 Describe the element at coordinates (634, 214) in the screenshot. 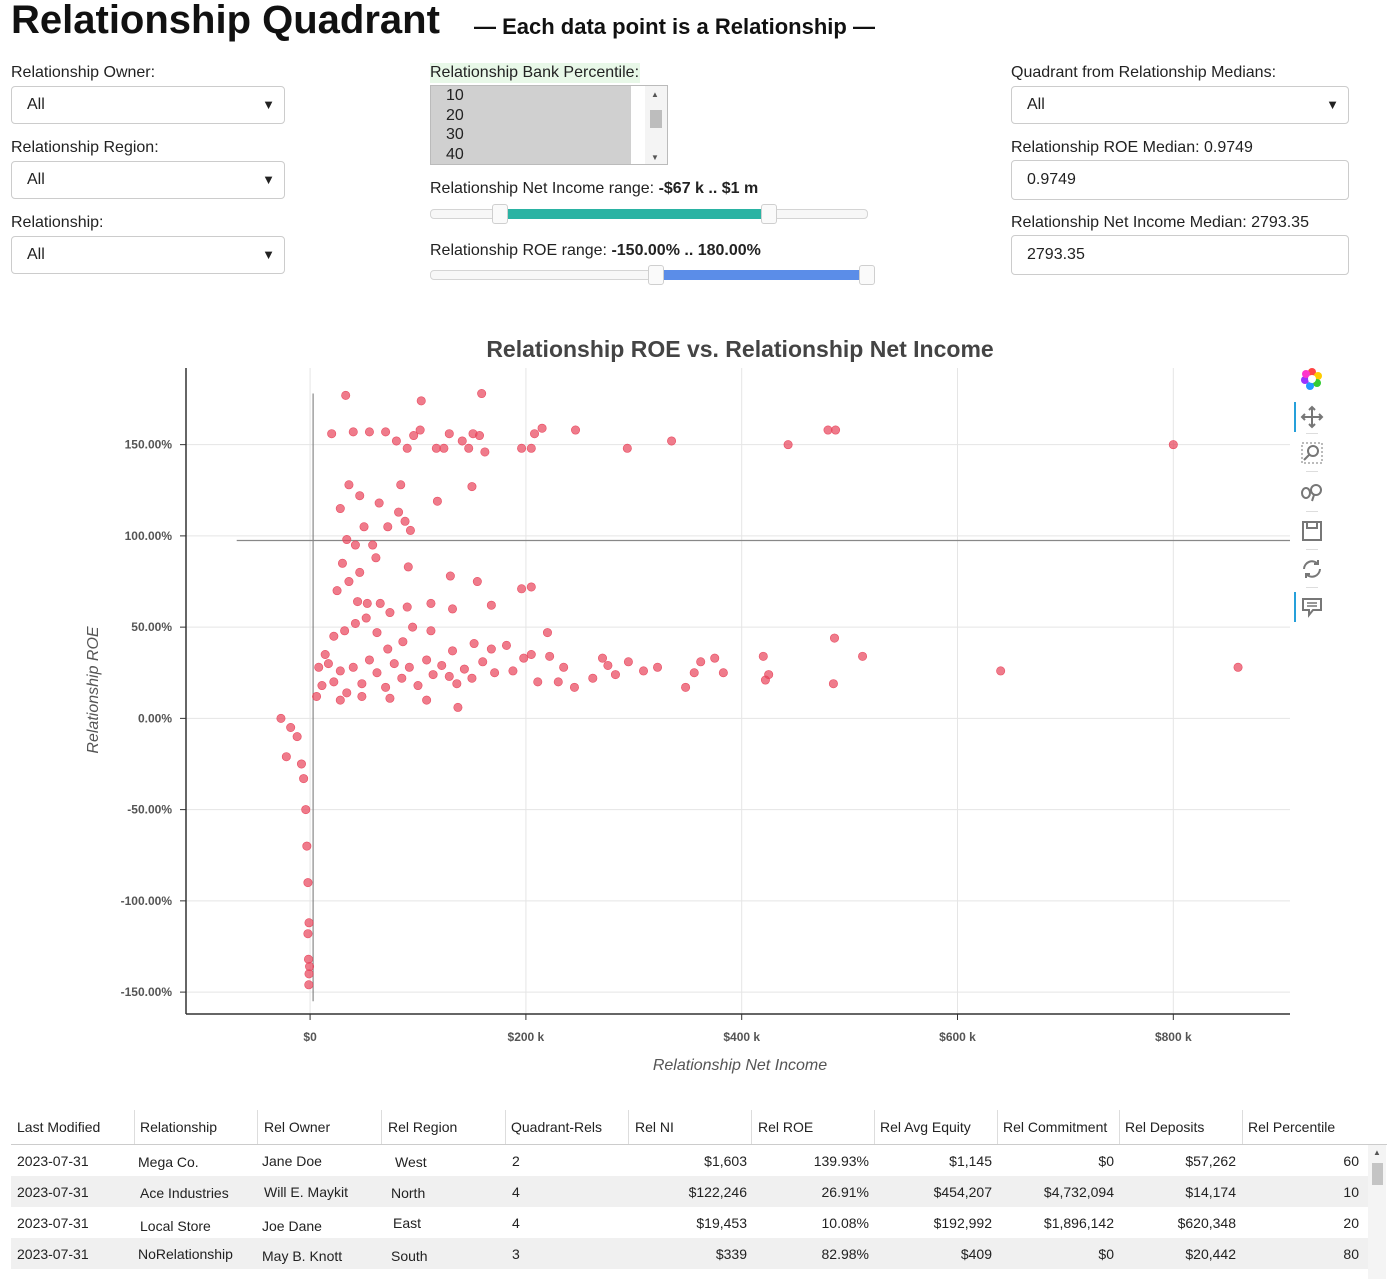

I see `ni-range-fill` at that location.